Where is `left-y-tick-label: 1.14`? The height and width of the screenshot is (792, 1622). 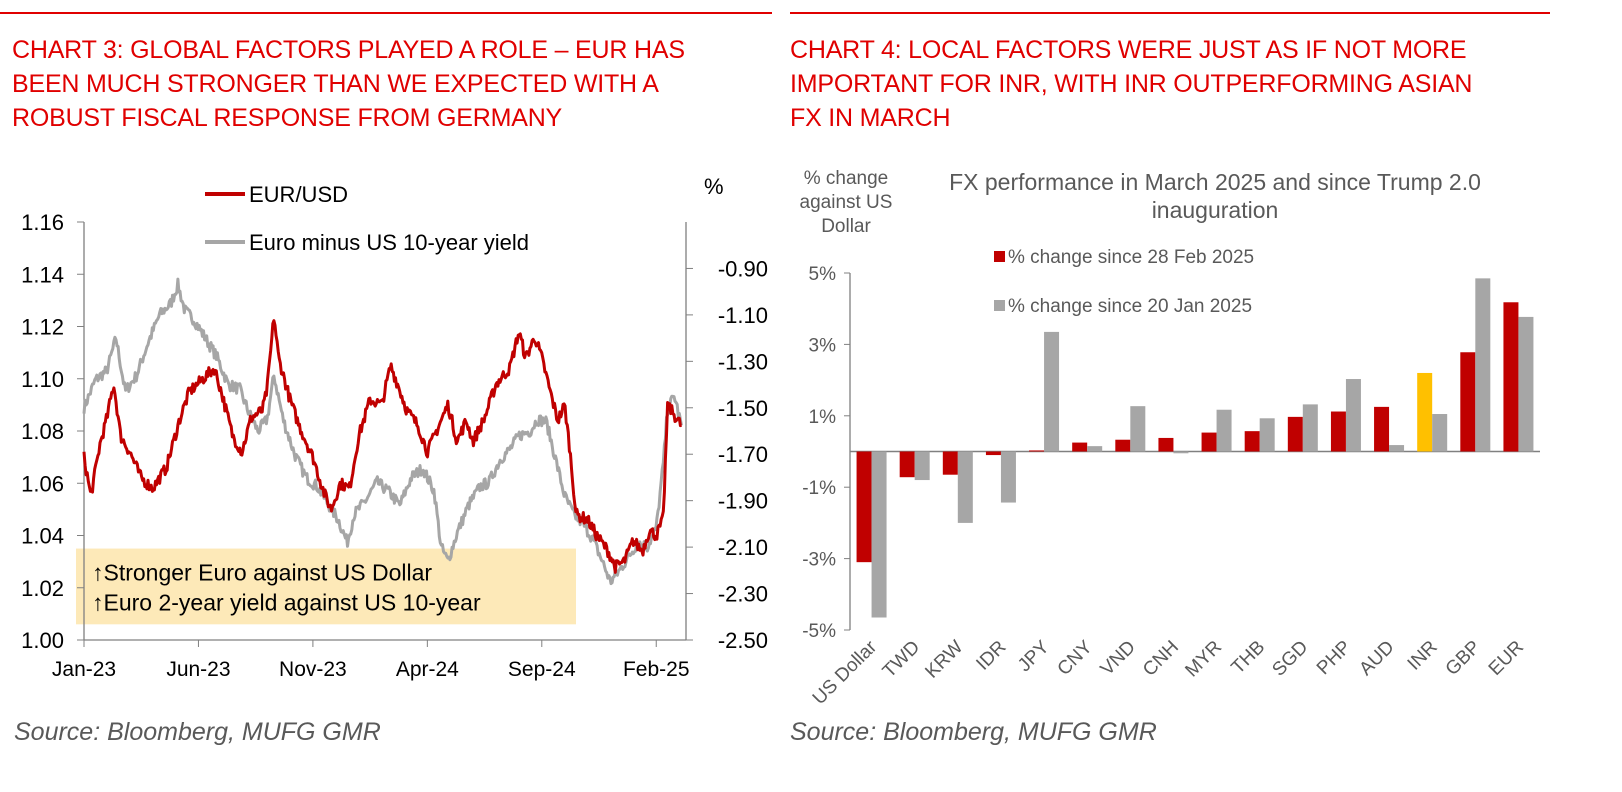
left-y-tick-label: 1.14 is located at coordinates (42, 274).